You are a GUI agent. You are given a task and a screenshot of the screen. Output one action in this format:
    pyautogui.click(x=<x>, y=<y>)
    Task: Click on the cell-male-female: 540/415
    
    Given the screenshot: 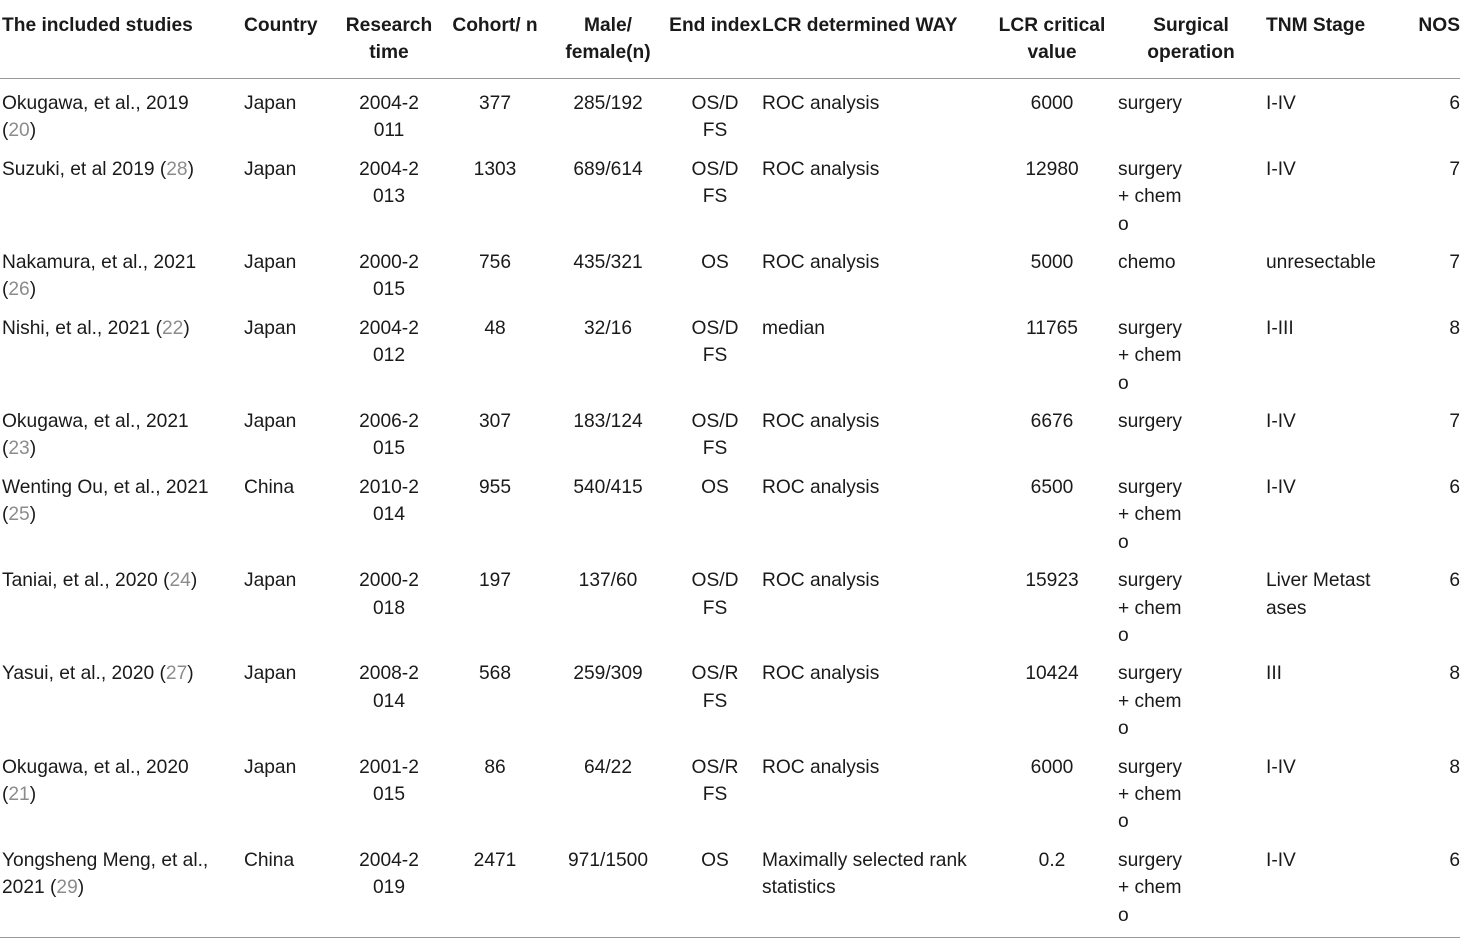 What is the action you would take?
    pyautogui.click(x=608, y=487)
    